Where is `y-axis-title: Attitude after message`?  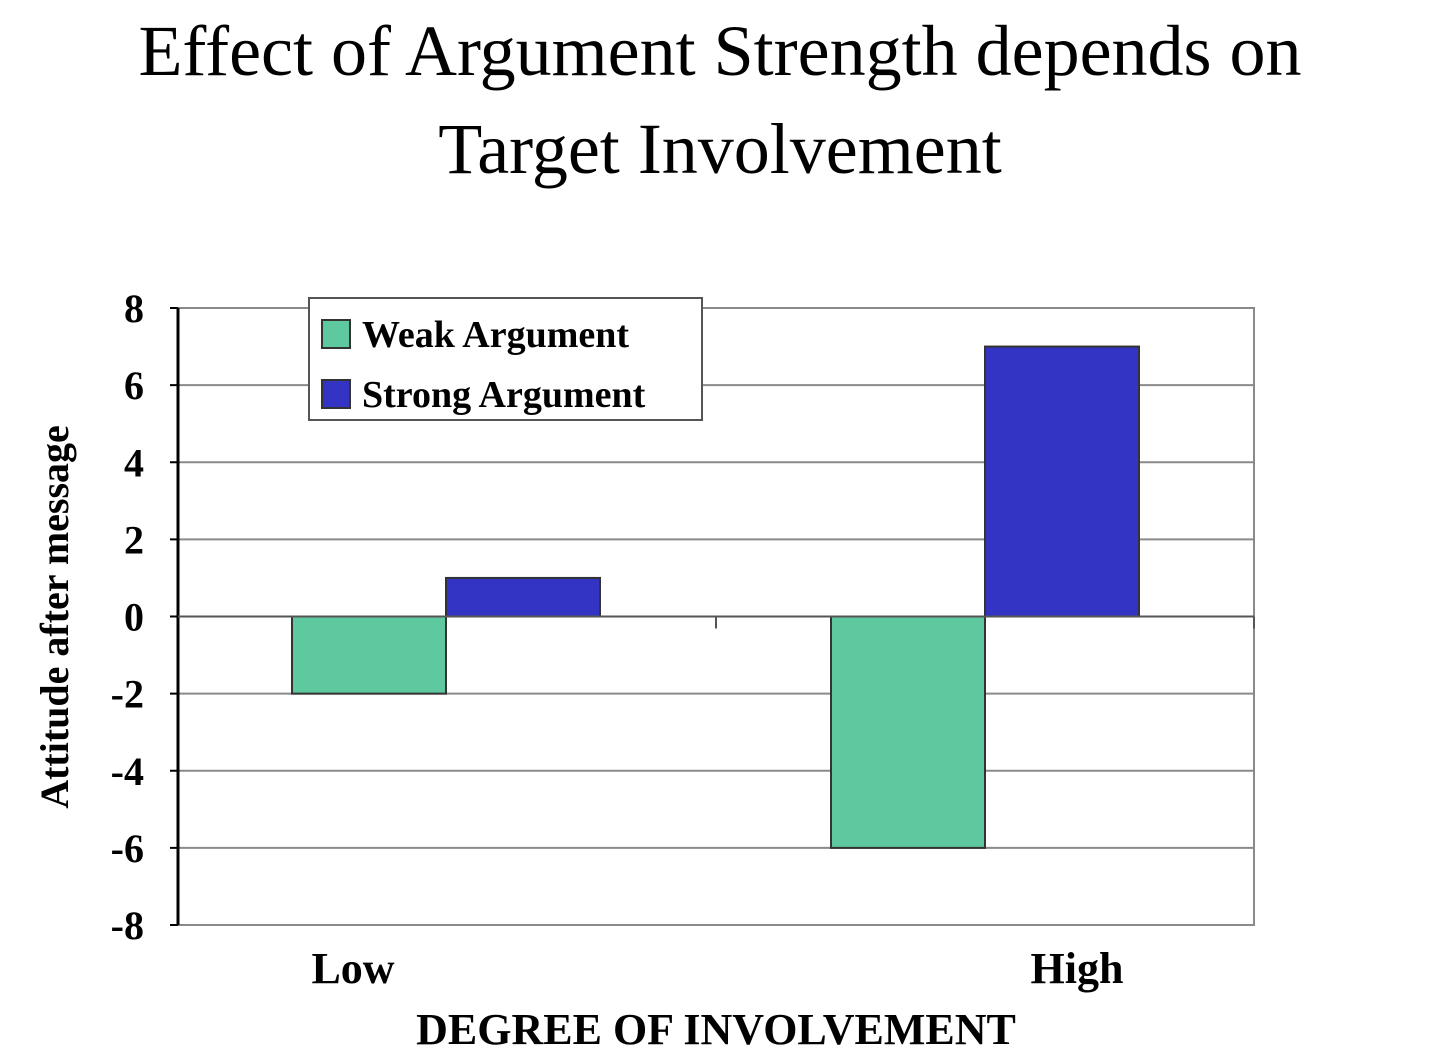 y-axis-title: Attitude after message is located at coordinates (54, 617).